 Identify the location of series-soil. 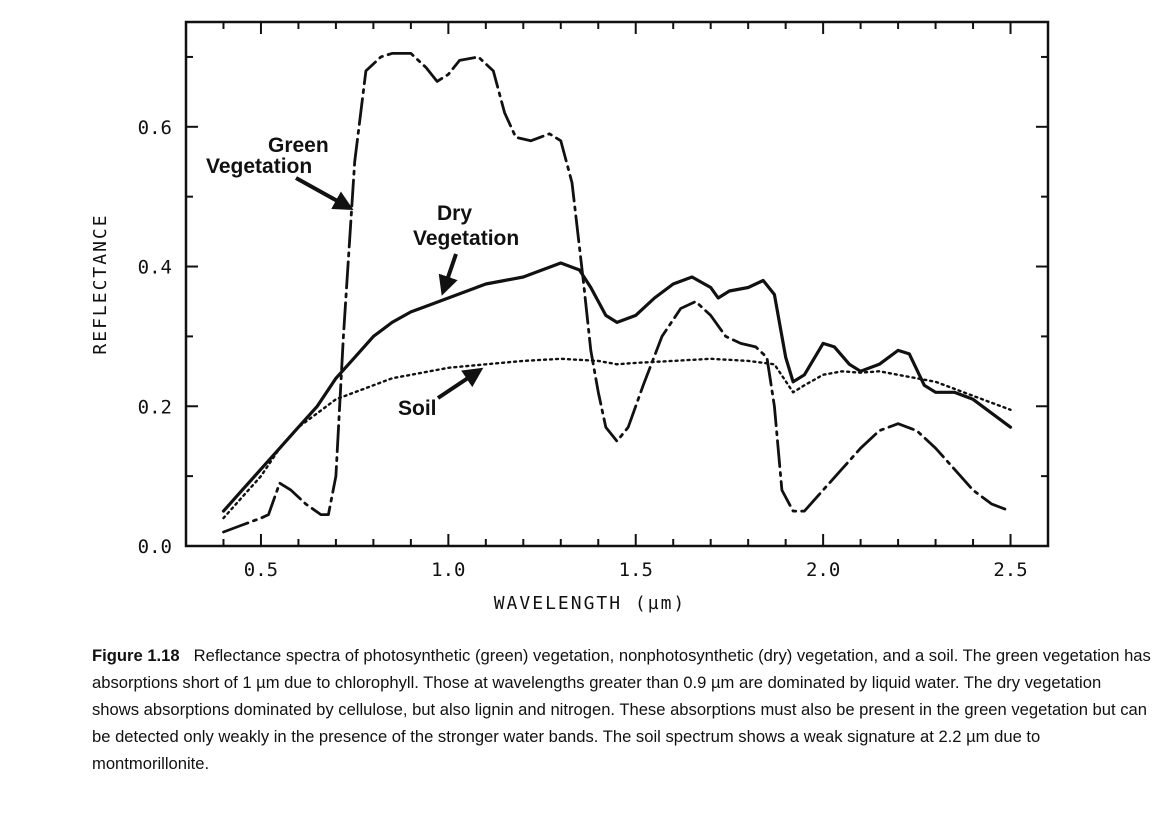
(617, 438).